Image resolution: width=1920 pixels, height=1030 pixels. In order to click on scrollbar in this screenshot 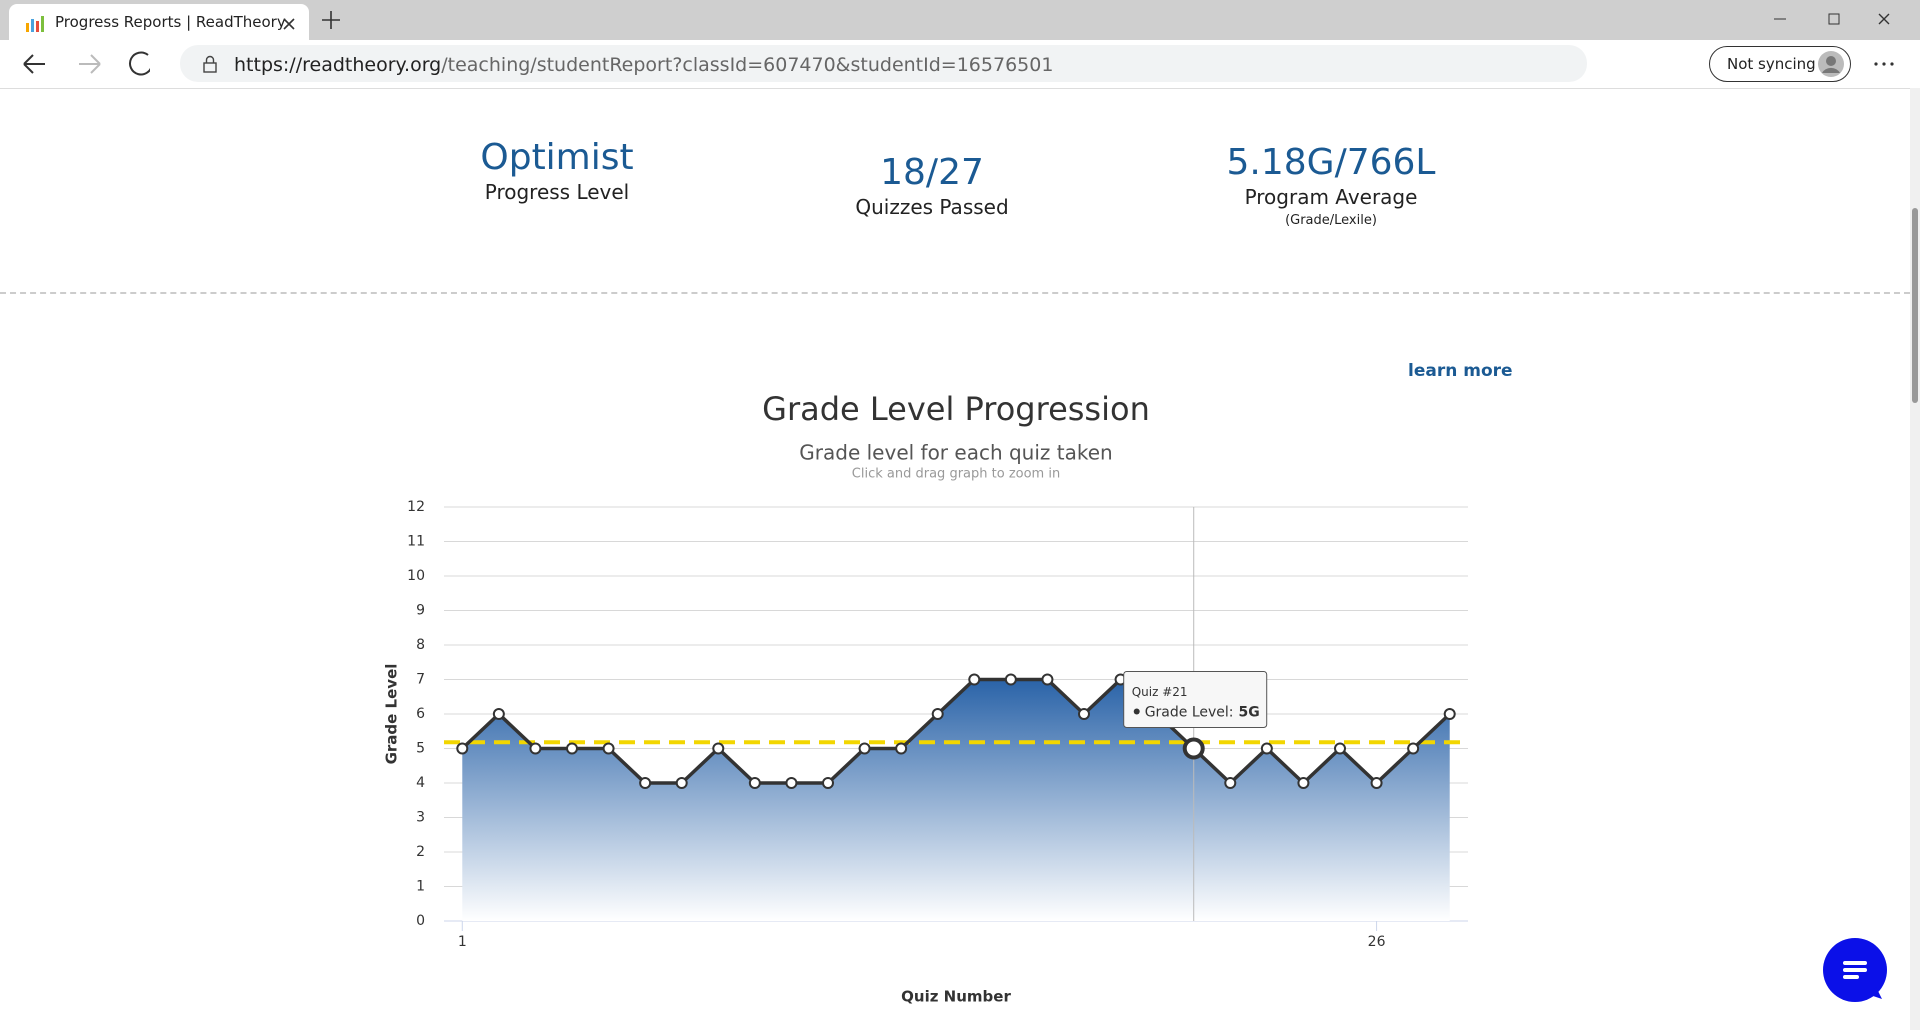, I will do `click(1915, 559)`.